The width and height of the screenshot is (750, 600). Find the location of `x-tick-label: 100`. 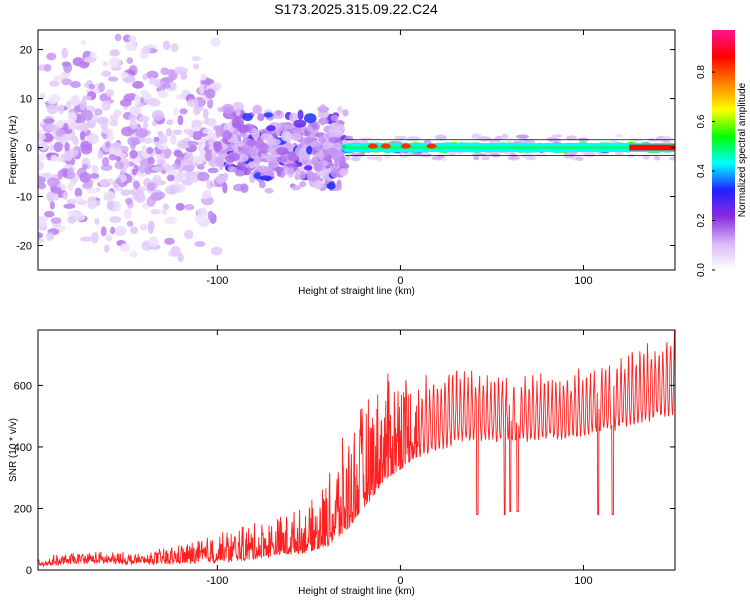

x-tick-label: 100 is located at coordinates (583, 581).